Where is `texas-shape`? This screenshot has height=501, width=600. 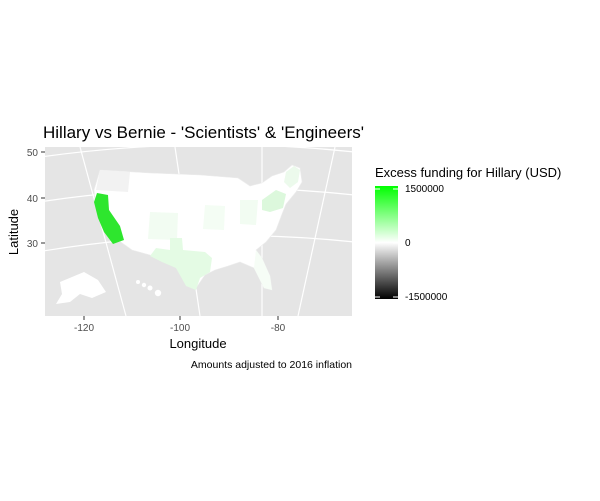 texas-shape is located at coordinates (181, 264).